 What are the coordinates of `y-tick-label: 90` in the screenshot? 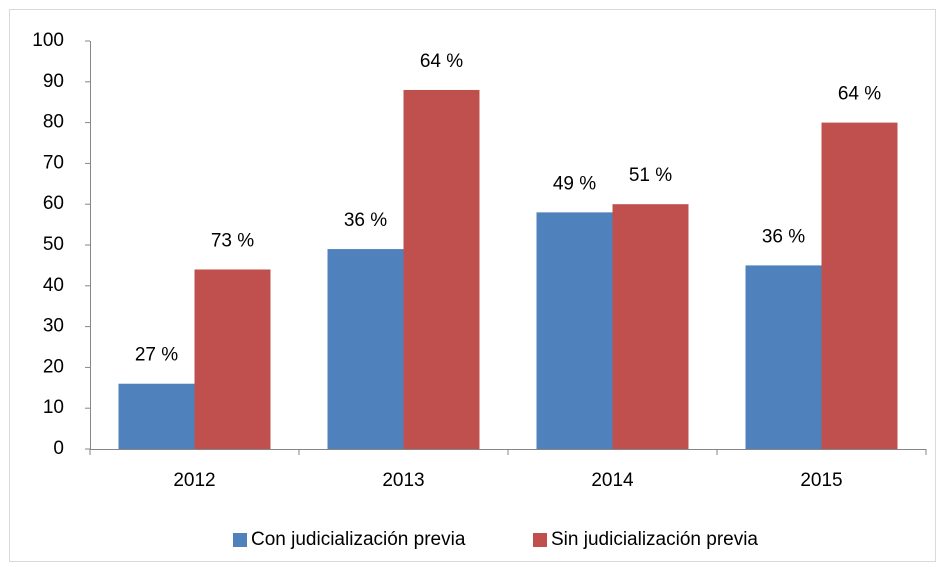 It's located at (53, 81).